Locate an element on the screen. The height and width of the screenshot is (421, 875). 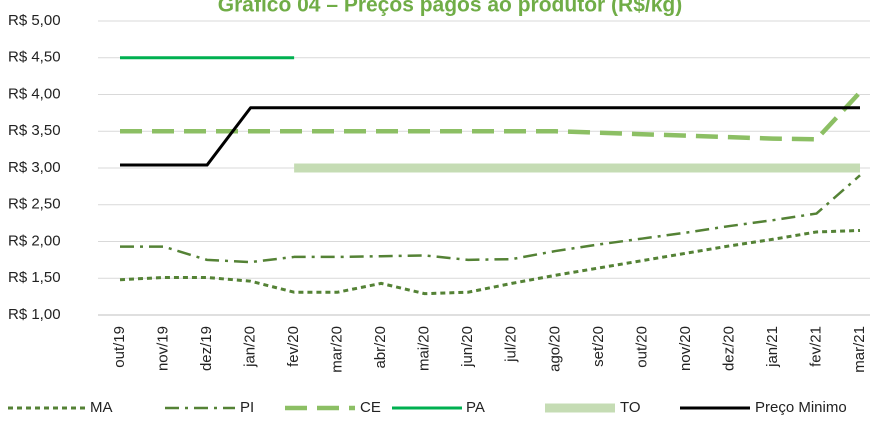
x-tick-label: fev/20 is located at coordinates (293, 346).